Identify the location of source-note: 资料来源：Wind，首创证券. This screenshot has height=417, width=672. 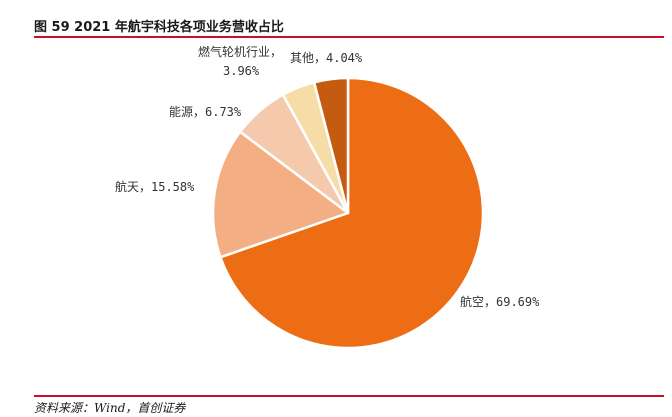
(110, 408).